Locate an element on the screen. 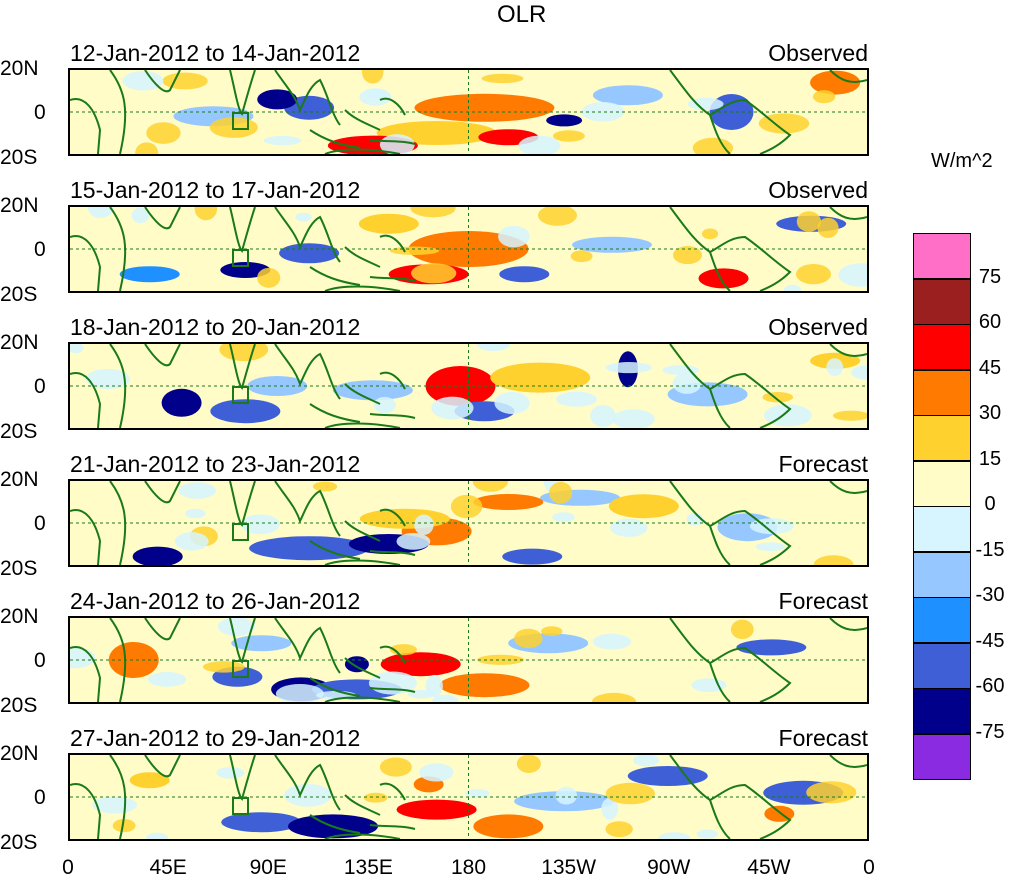 Image resolution: width=1021 pixels, height=887 pixels. longitude-label: 135W is located at coordinates (569, 867).